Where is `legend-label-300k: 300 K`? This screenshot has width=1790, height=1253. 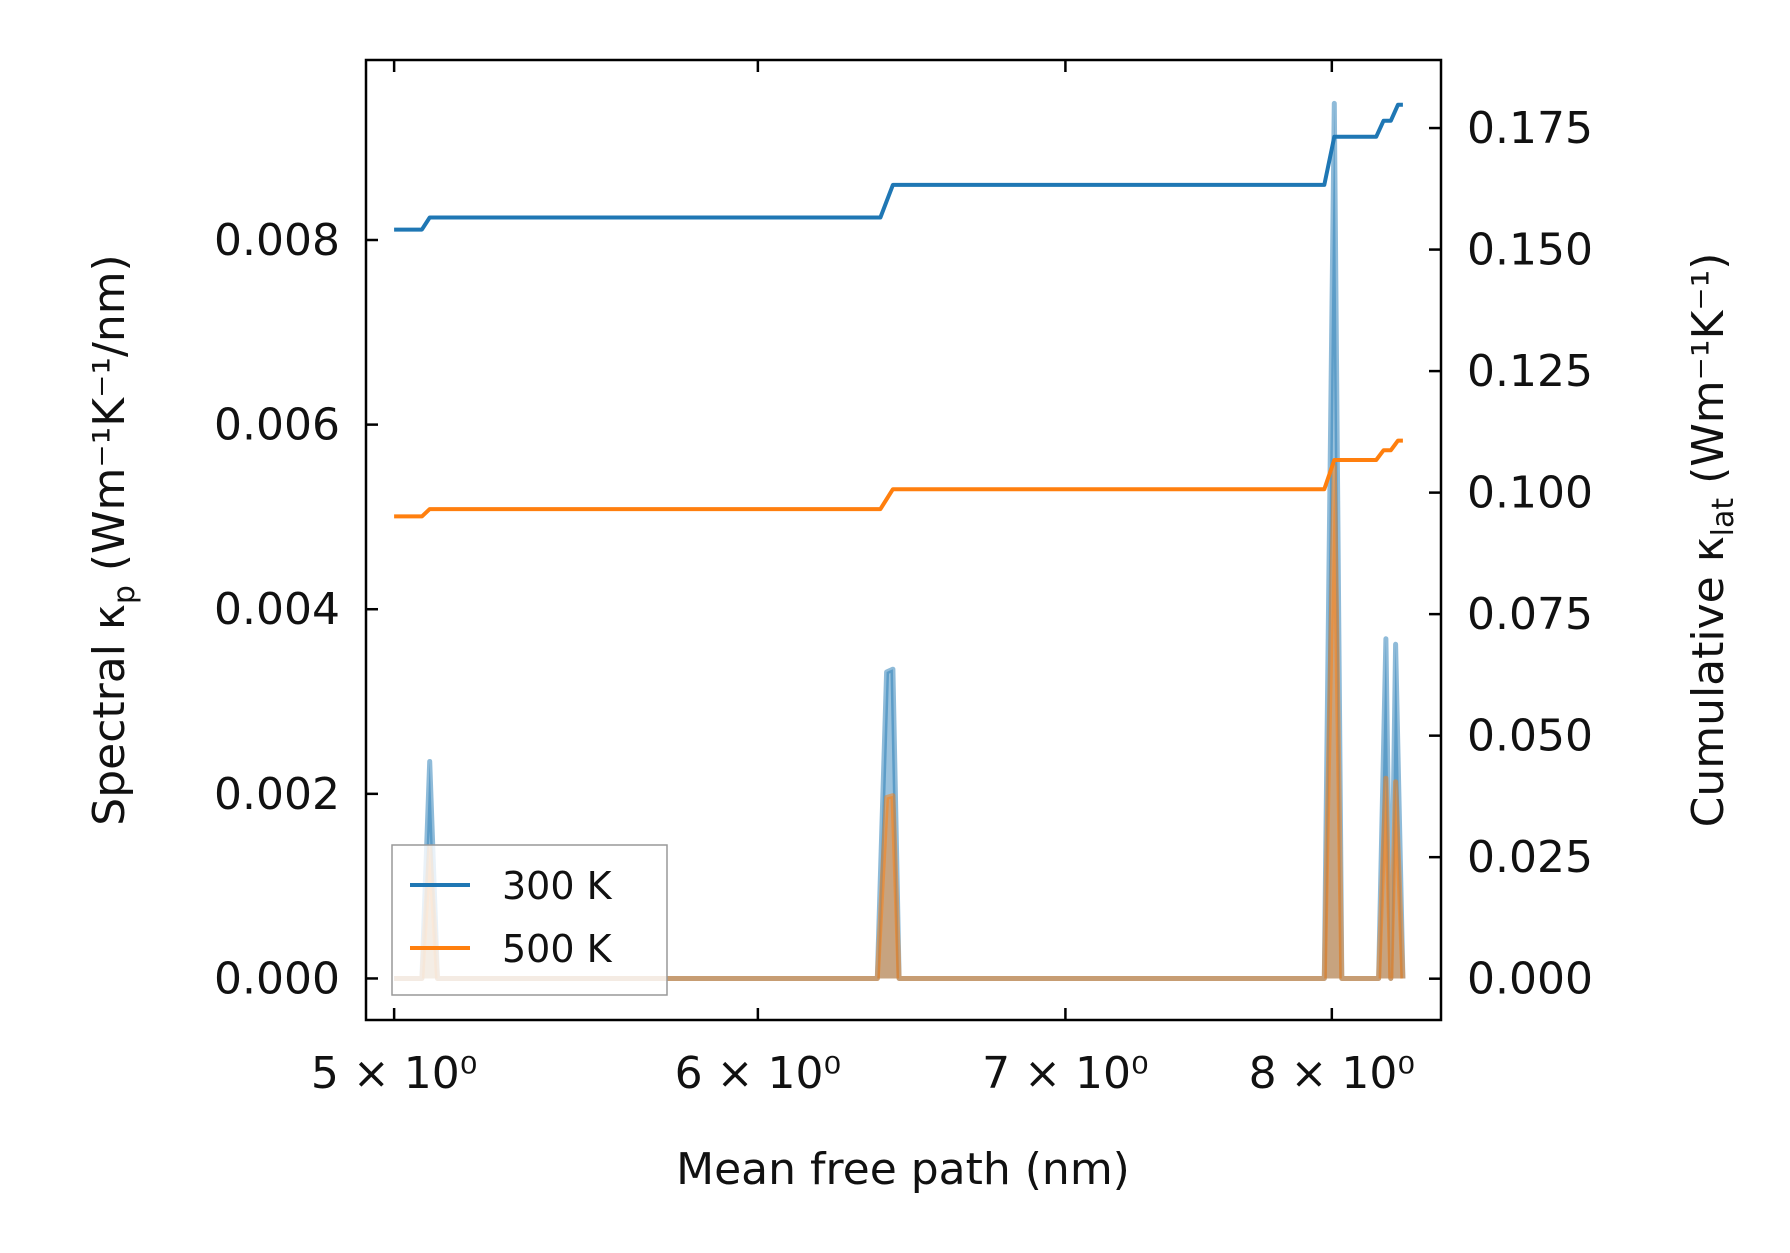
legend-label-300k: 300 K is located at coordinates (557, 886).